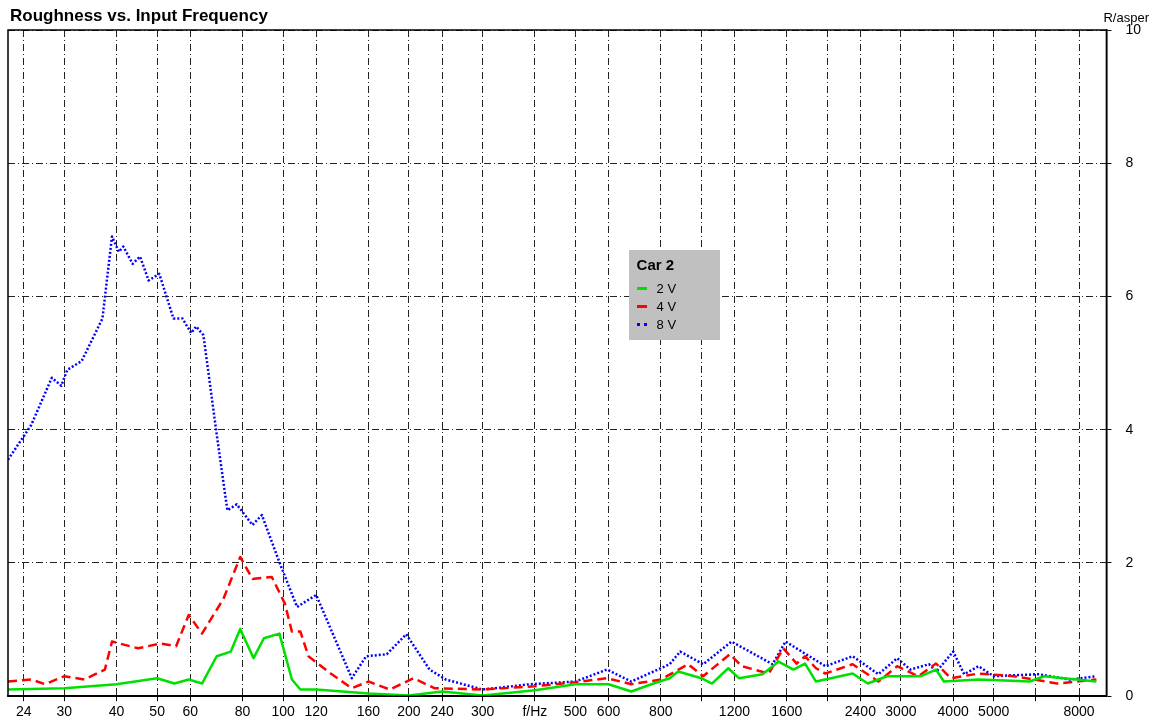  What do you see at coordinates (24, 711) in the screenshot?
I see `x-tick-label: 24` at bounding box center [24, 711].